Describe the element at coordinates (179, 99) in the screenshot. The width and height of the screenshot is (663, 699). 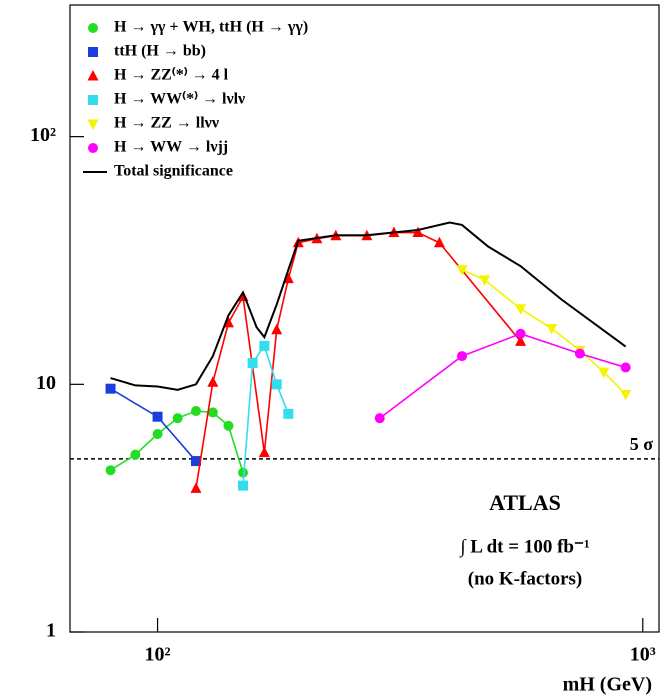
I see `legend-label: H → WW⁽*⁾ → lνlν` at that location.